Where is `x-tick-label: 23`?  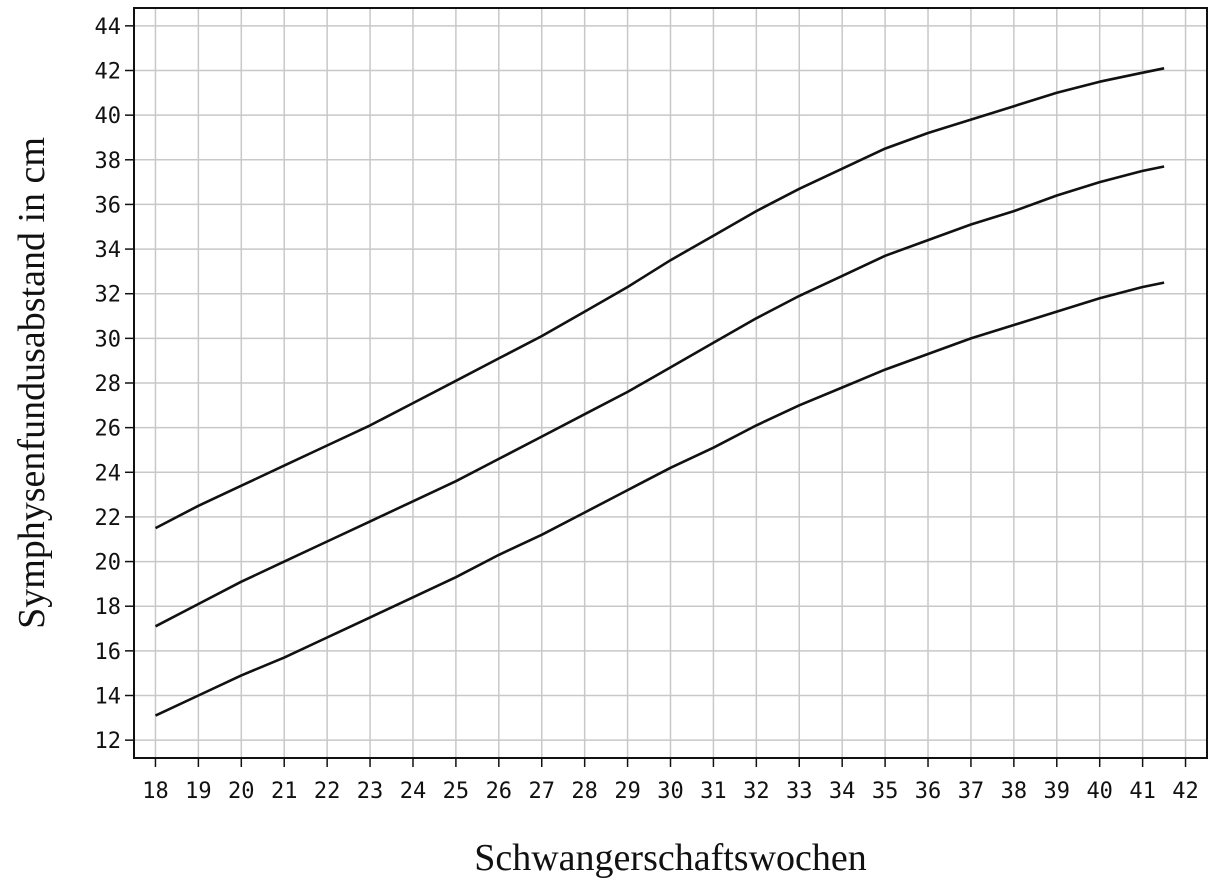
x-tick-label: 23 is located at coordinates (370, 791).